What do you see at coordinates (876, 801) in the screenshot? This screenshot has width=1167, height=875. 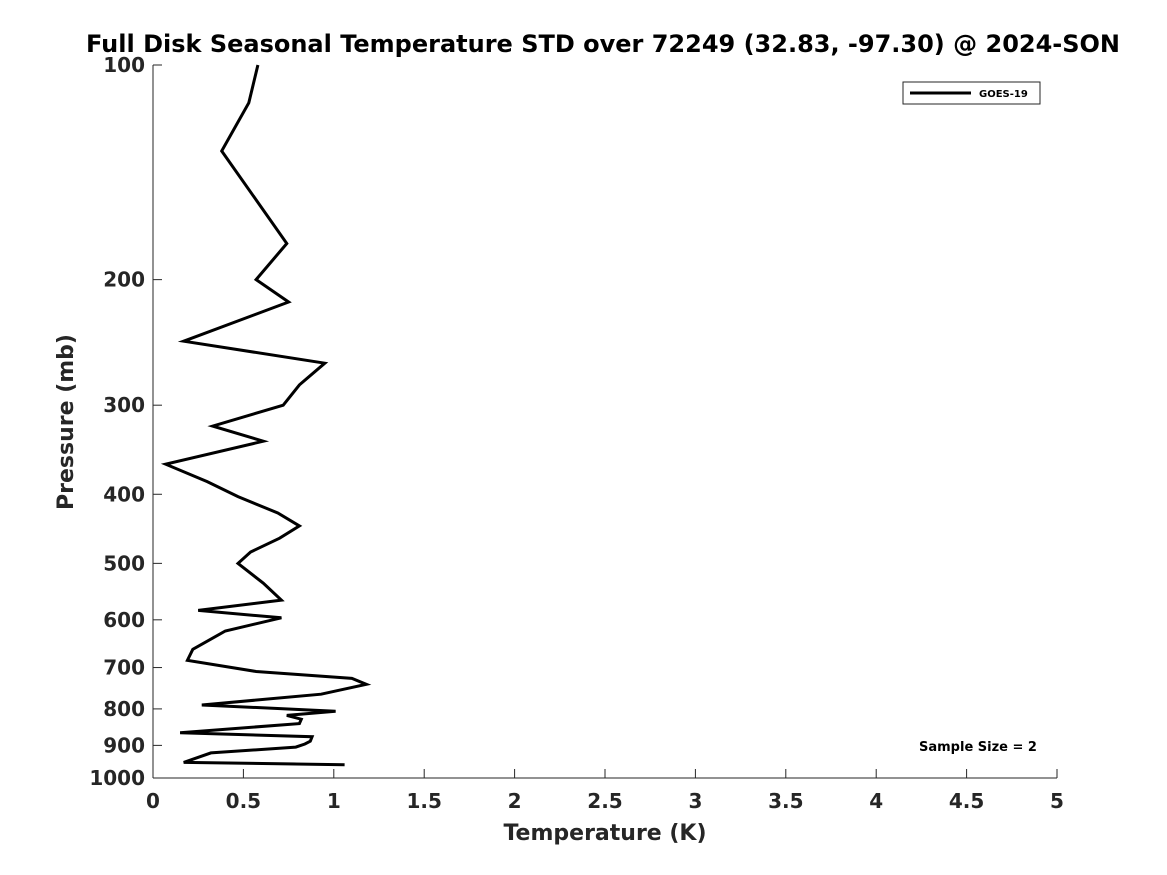 I see `x-tick-label: 4` at bounding box center [876, 801].